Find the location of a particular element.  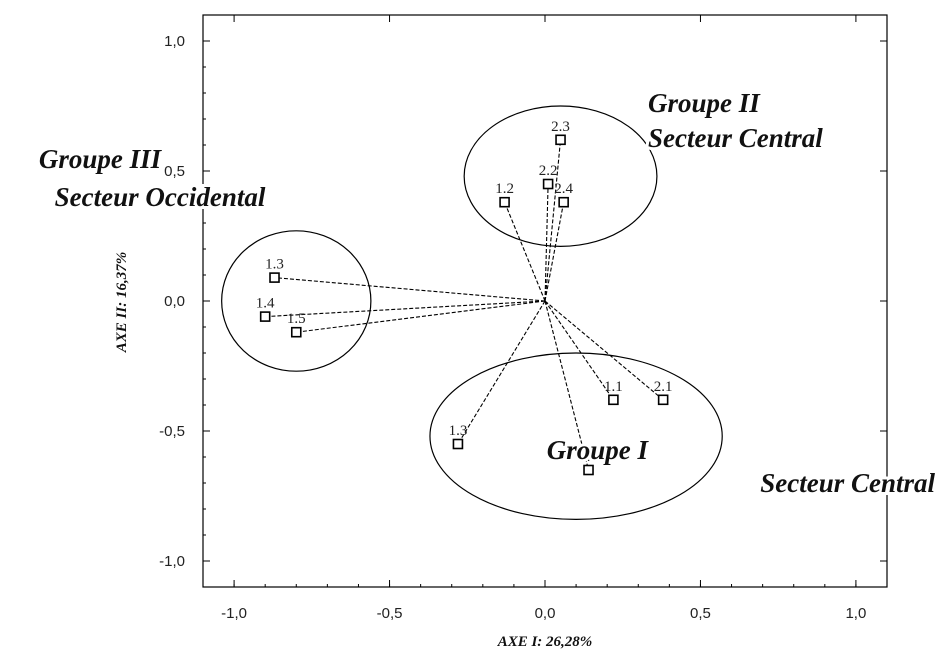

point-label: 1.1 is located at coordinates (613, 387).